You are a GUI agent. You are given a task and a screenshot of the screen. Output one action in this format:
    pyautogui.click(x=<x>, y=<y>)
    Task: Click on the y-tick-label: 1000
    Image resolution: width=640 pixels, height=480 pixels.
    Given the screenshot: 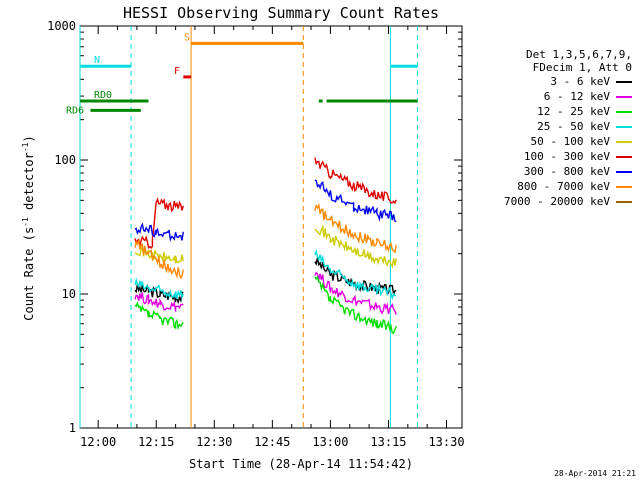 What is the action you would take?
    pyautogui.click(x=61, y=26)
    